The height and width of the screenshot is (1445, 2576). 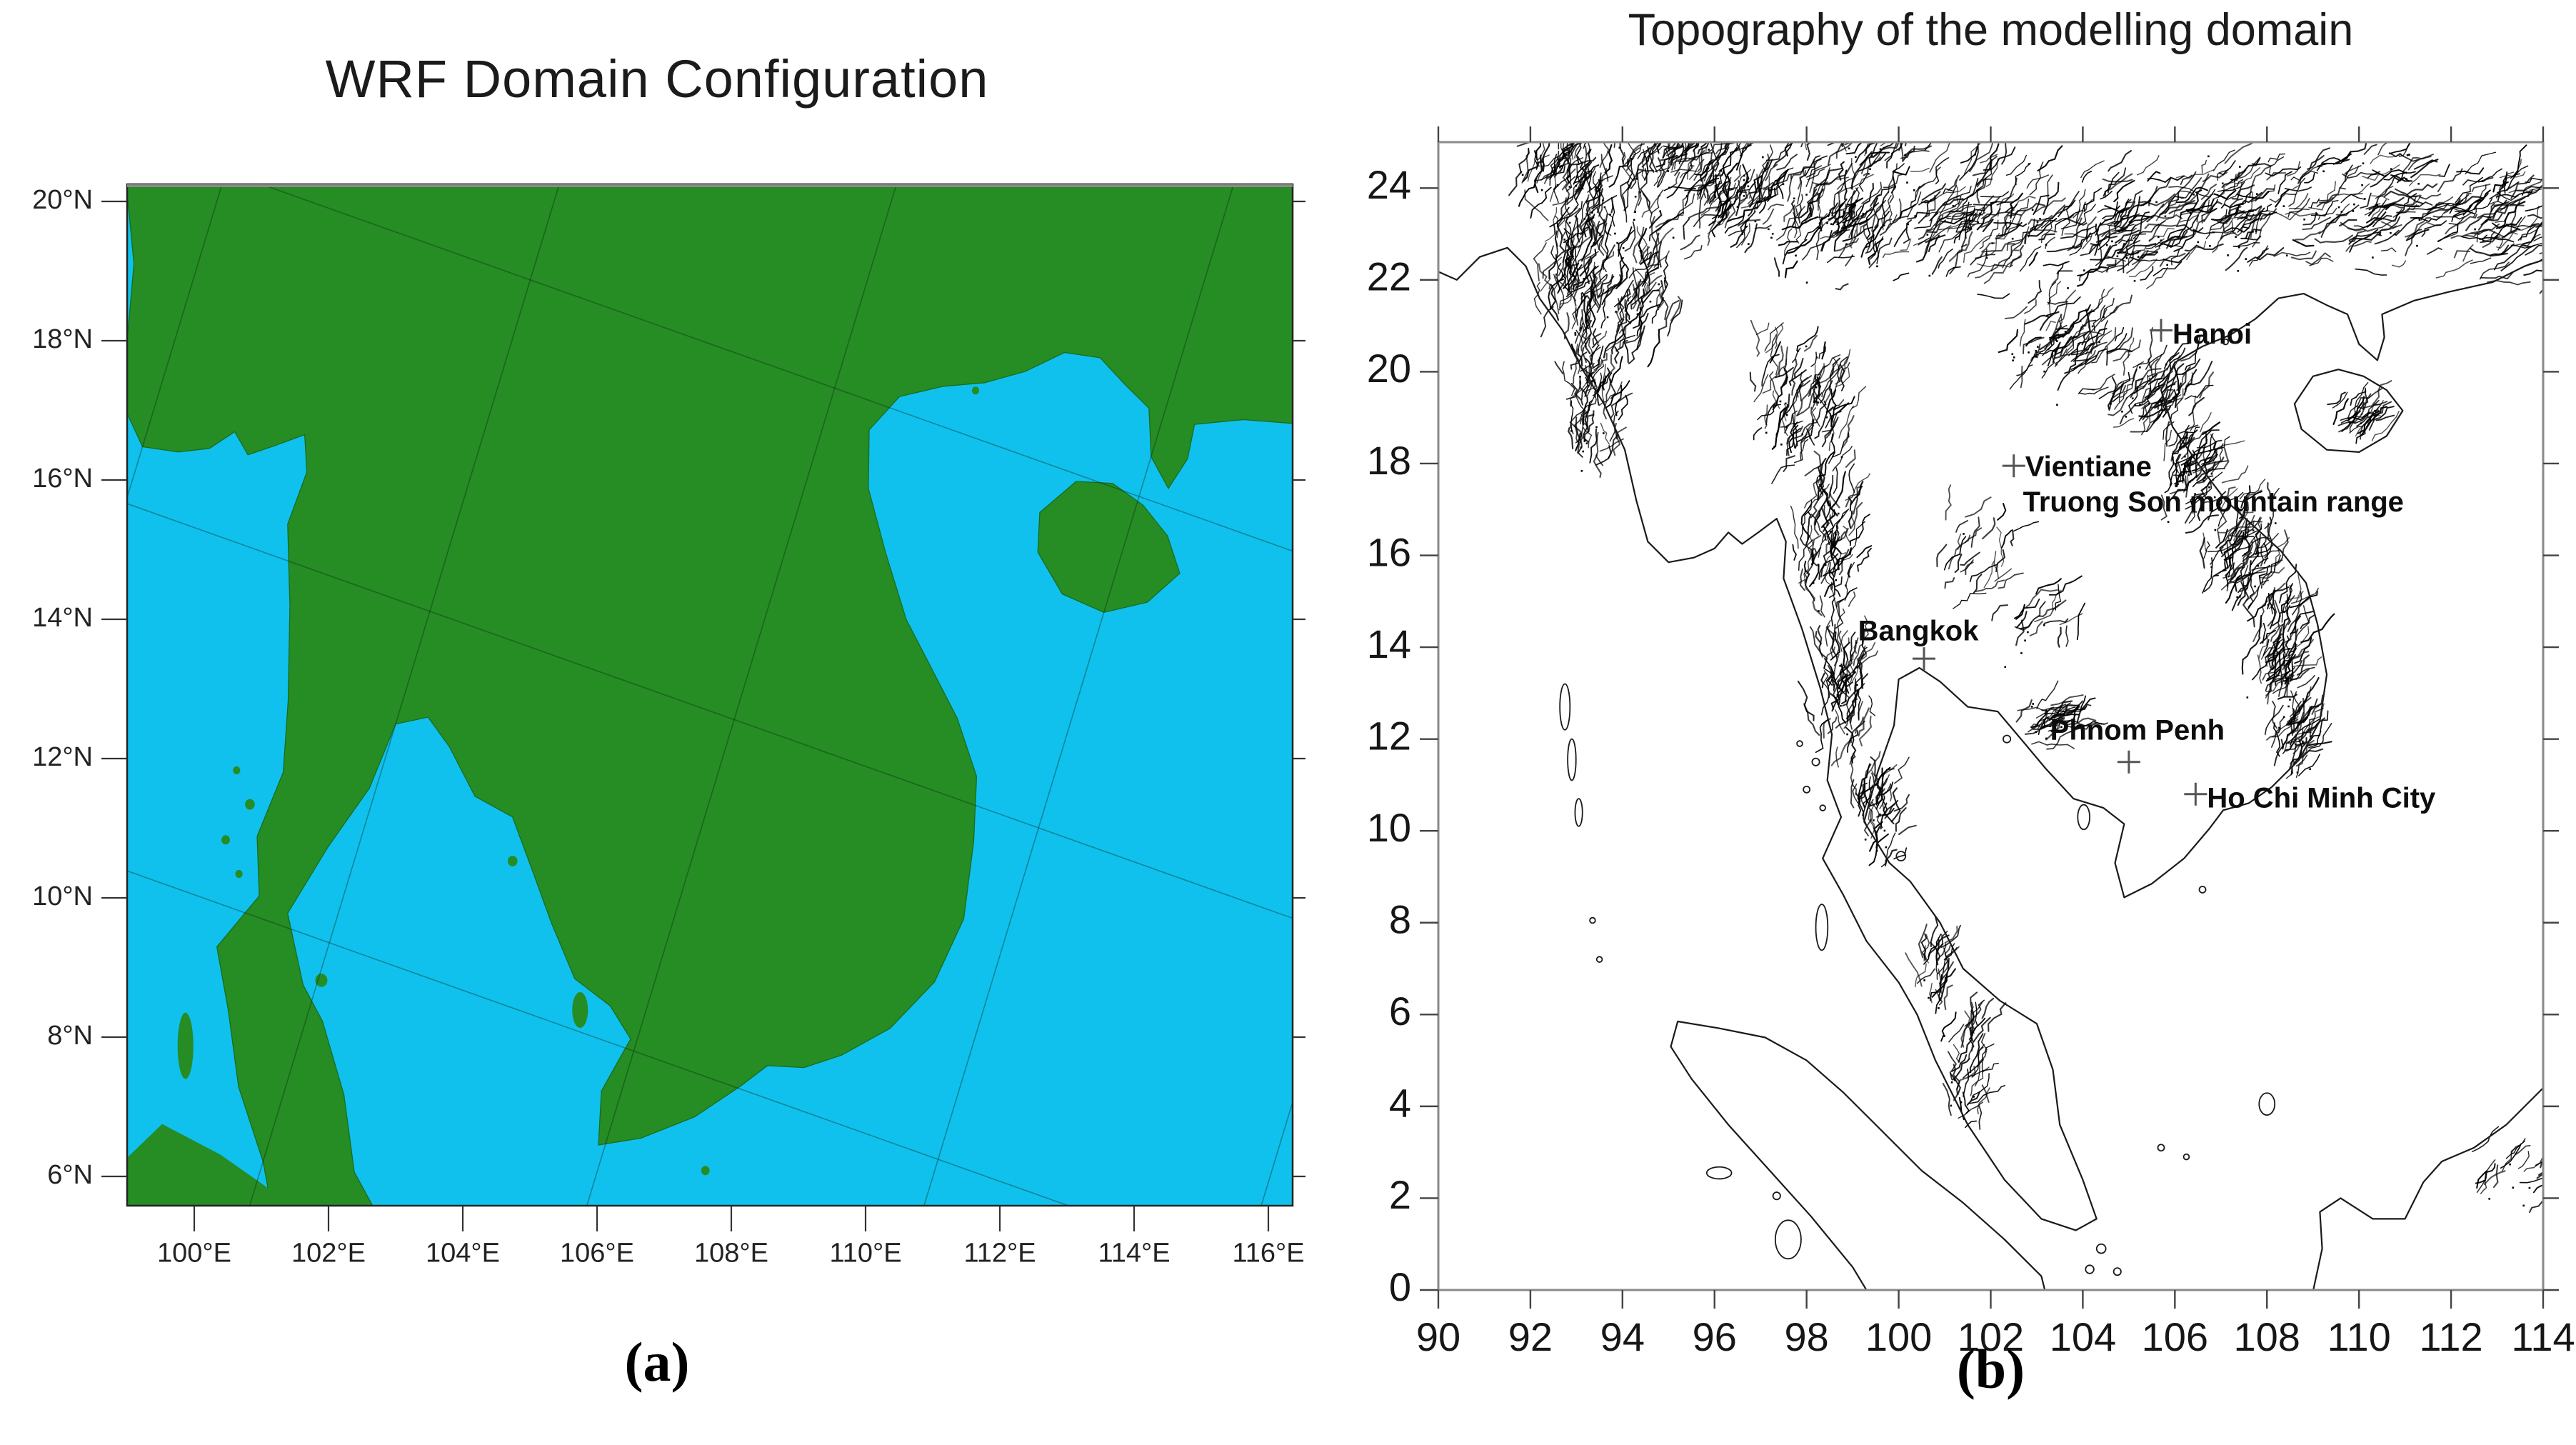 I want to click on small-island, so click(x=250, y=804).